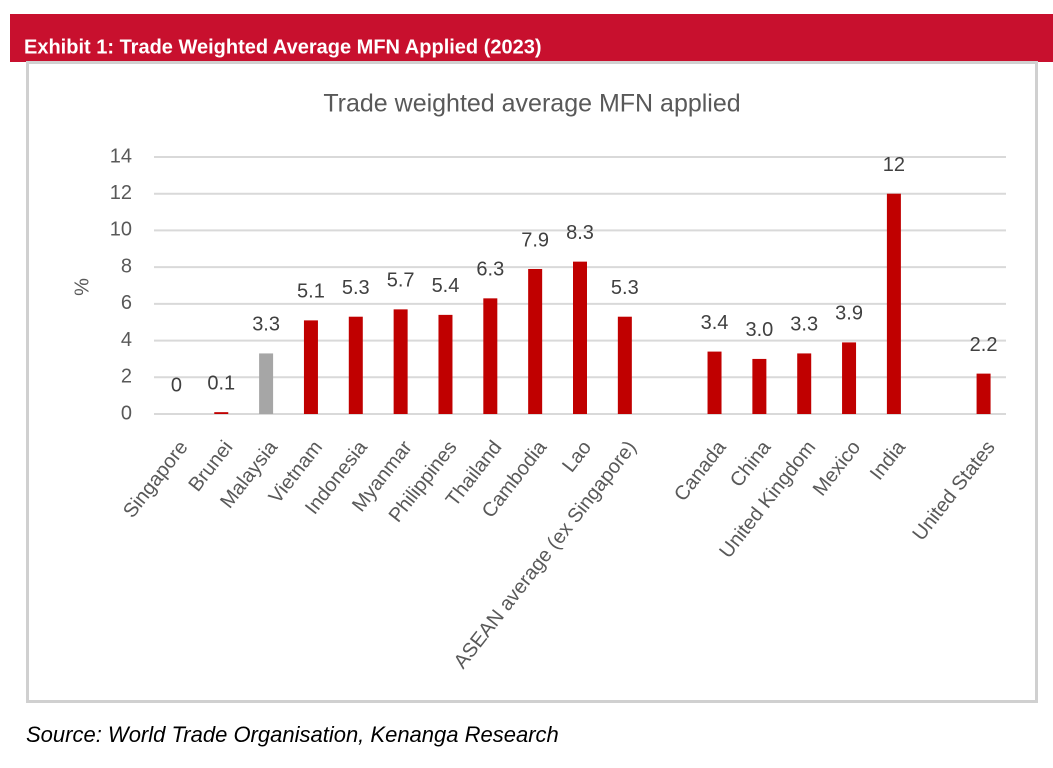  I want to click on value-label: 3.0, so click(759, 330).